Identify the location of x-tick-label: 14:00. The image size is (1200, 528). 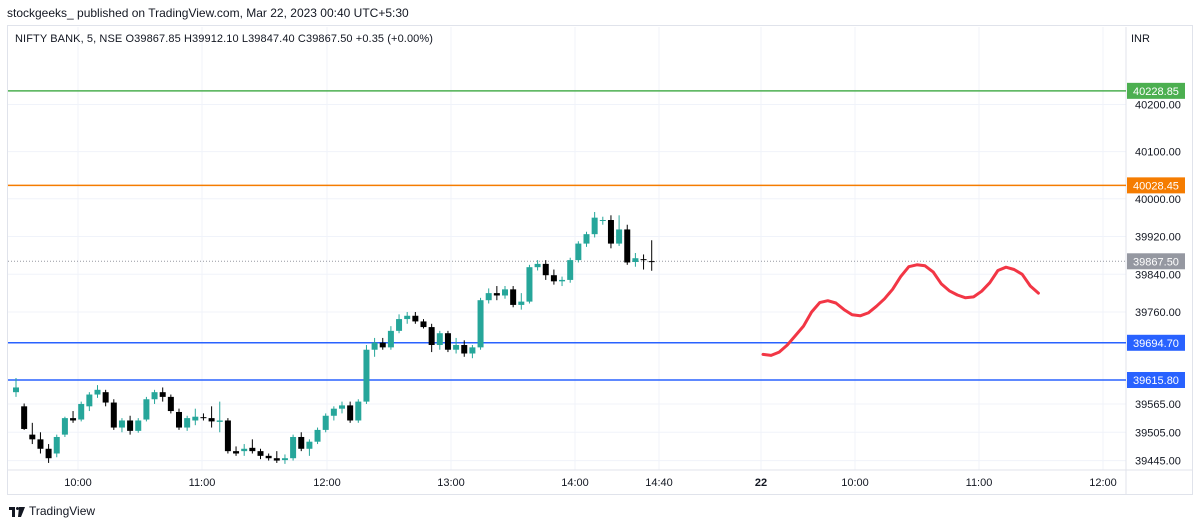
(575, 483).